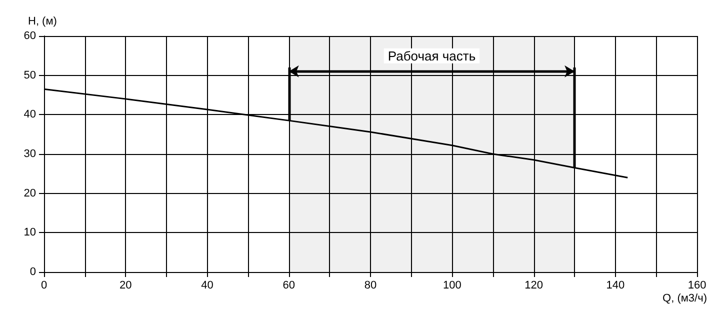 The image size is (719, 317). What do you see at coordinates (33, 272) in the screenshot?
I see `y-tick-label: 0` at bounding box center [33, 272].